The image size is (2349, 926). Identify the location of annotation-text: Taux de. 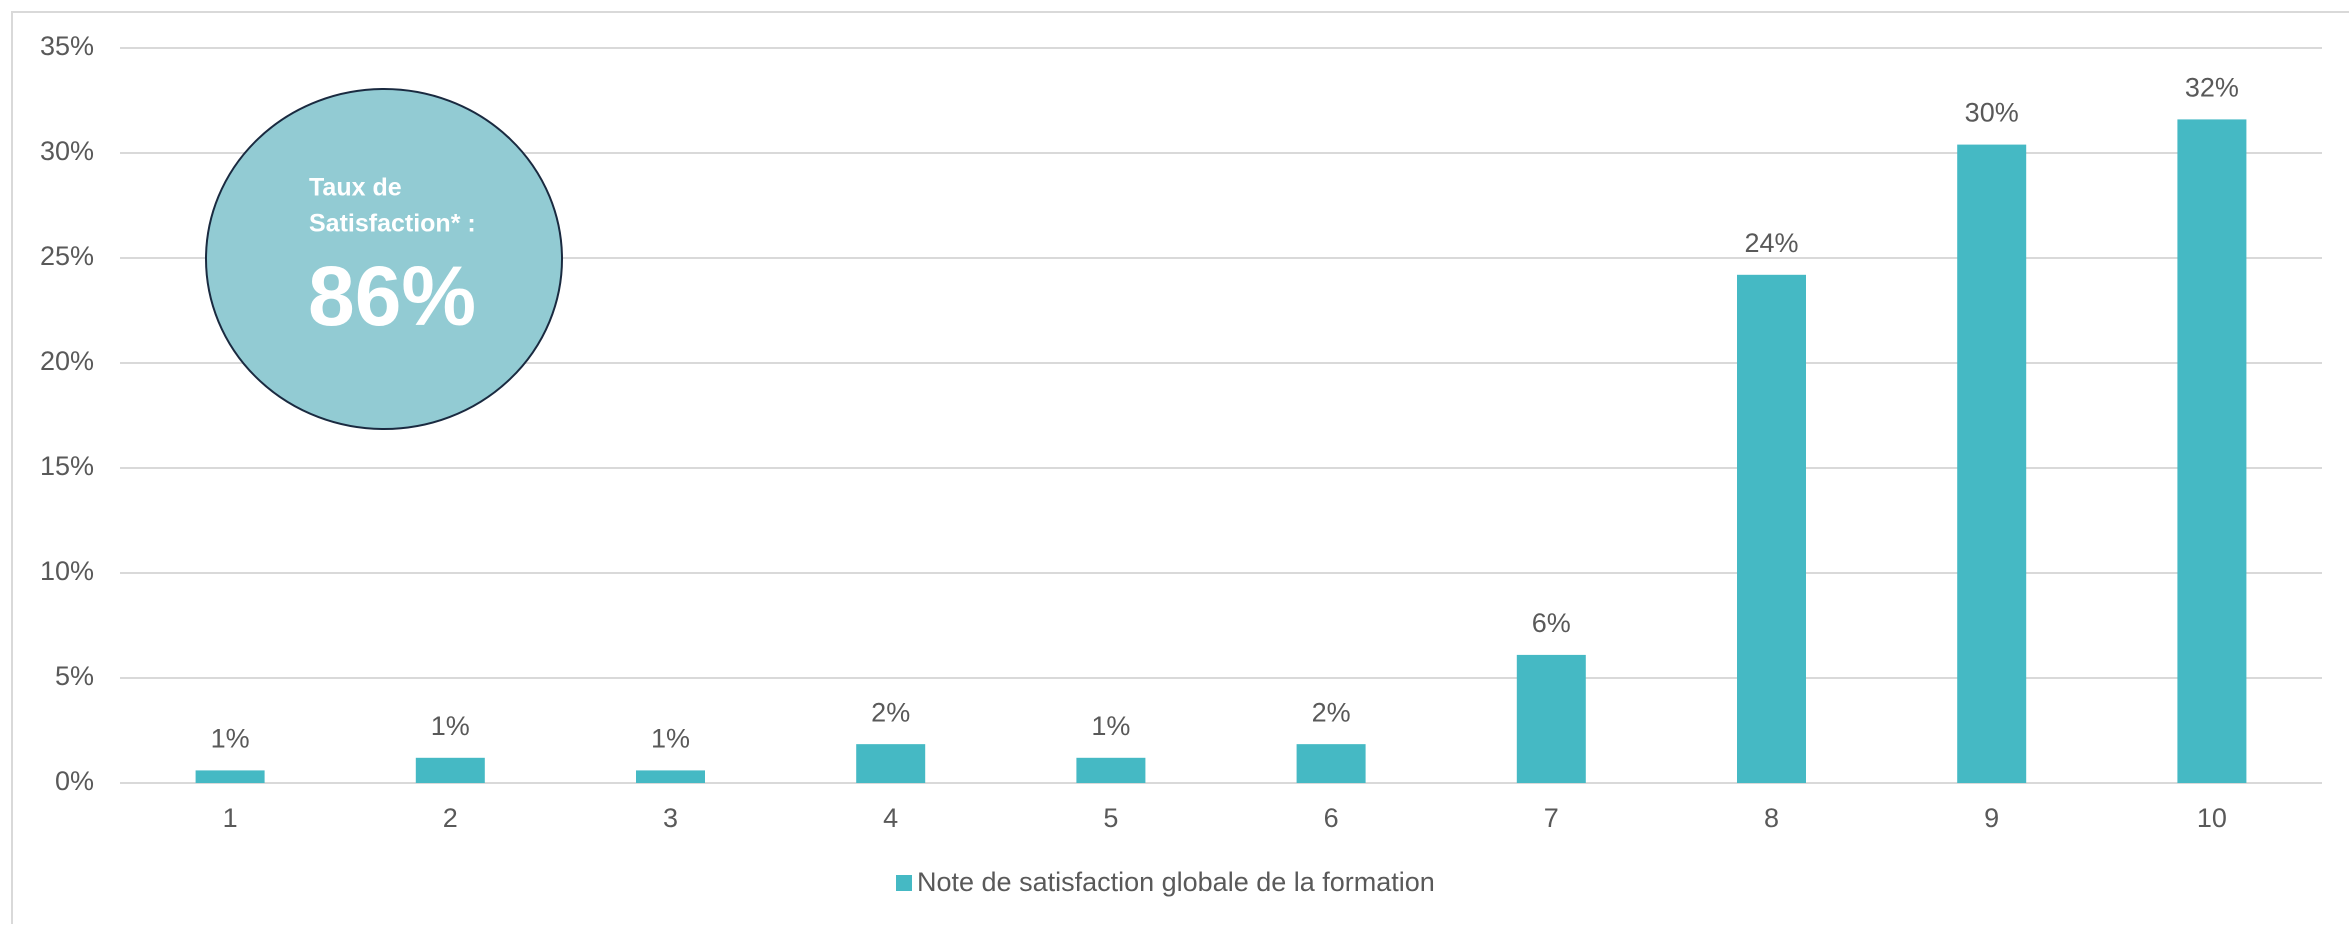
(355, 188).